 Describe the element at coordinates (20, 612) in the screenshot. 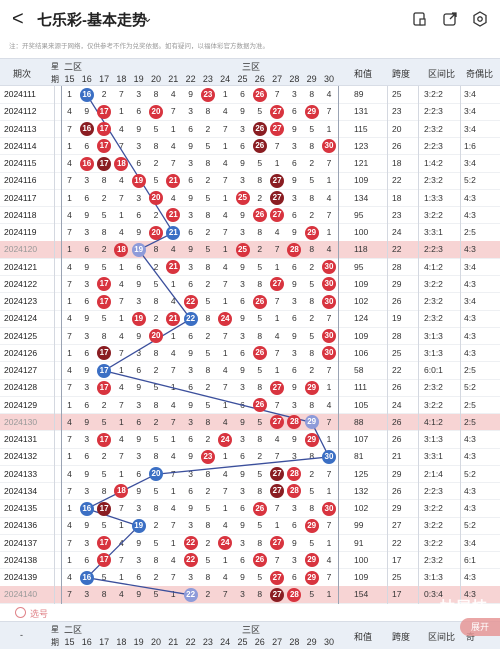

I see `pick-circle-icon` at that location.